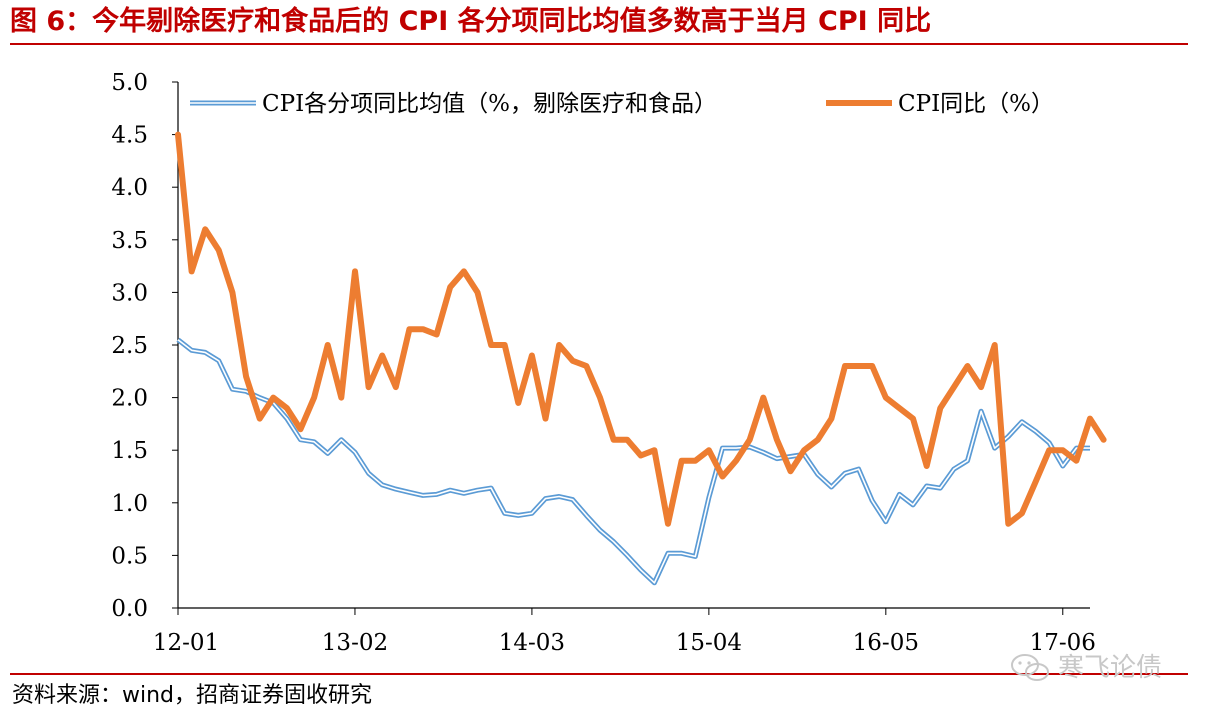  Describe the element at coordinates (886, 643) in the screenshot. I see `x-tick-label: 16-05` at that location.